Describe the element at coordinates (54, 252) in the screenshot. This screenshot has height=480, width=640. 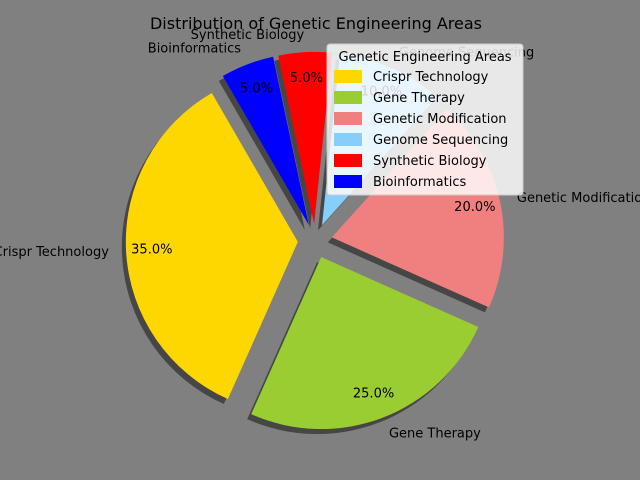
I see `slice-label: Crispr Technology` at that location.